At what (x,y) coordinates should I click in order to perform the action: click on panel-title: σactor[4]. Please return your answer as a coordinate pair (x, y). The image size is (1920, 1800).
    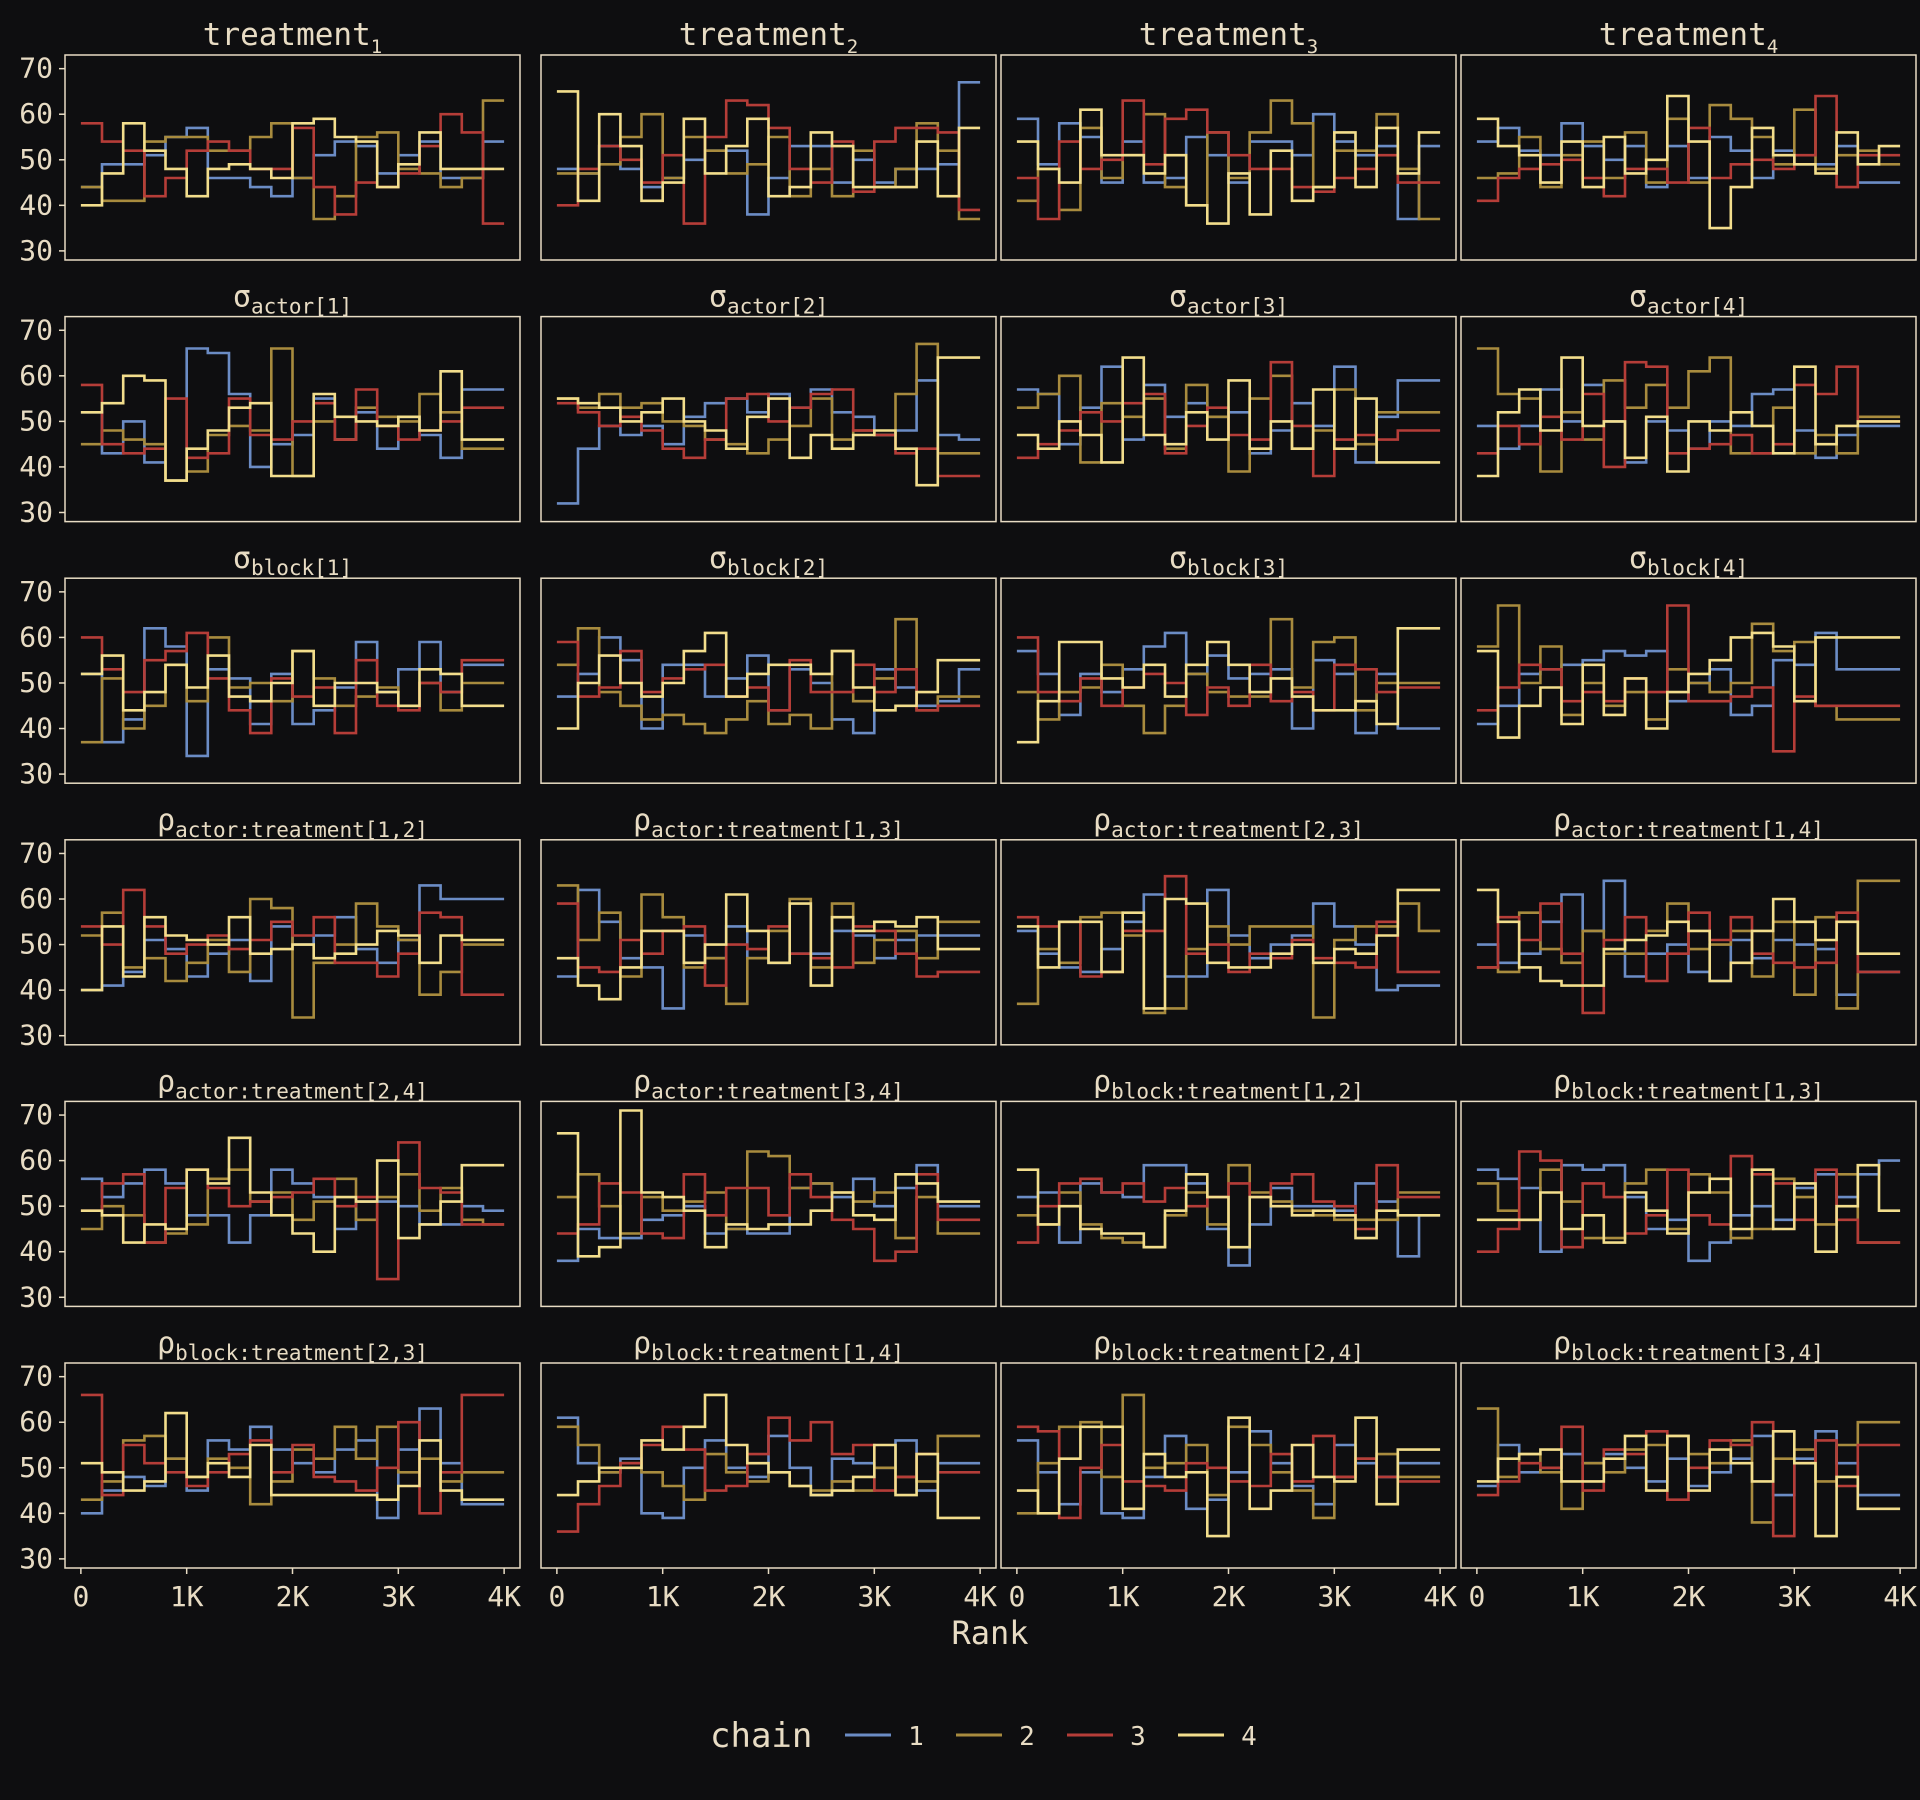
    Looking at the image, I should click on (1688, 299).